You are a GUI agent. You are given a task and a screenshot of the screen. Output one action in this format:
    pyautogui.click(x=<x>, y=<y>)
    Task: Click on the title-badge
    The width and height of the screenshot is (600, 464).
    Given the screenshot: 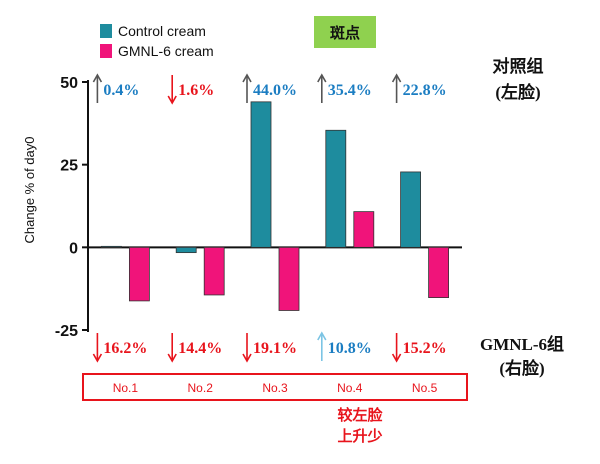 What is the action you would take?
    pyautogui.click(x=345, y=32)
    